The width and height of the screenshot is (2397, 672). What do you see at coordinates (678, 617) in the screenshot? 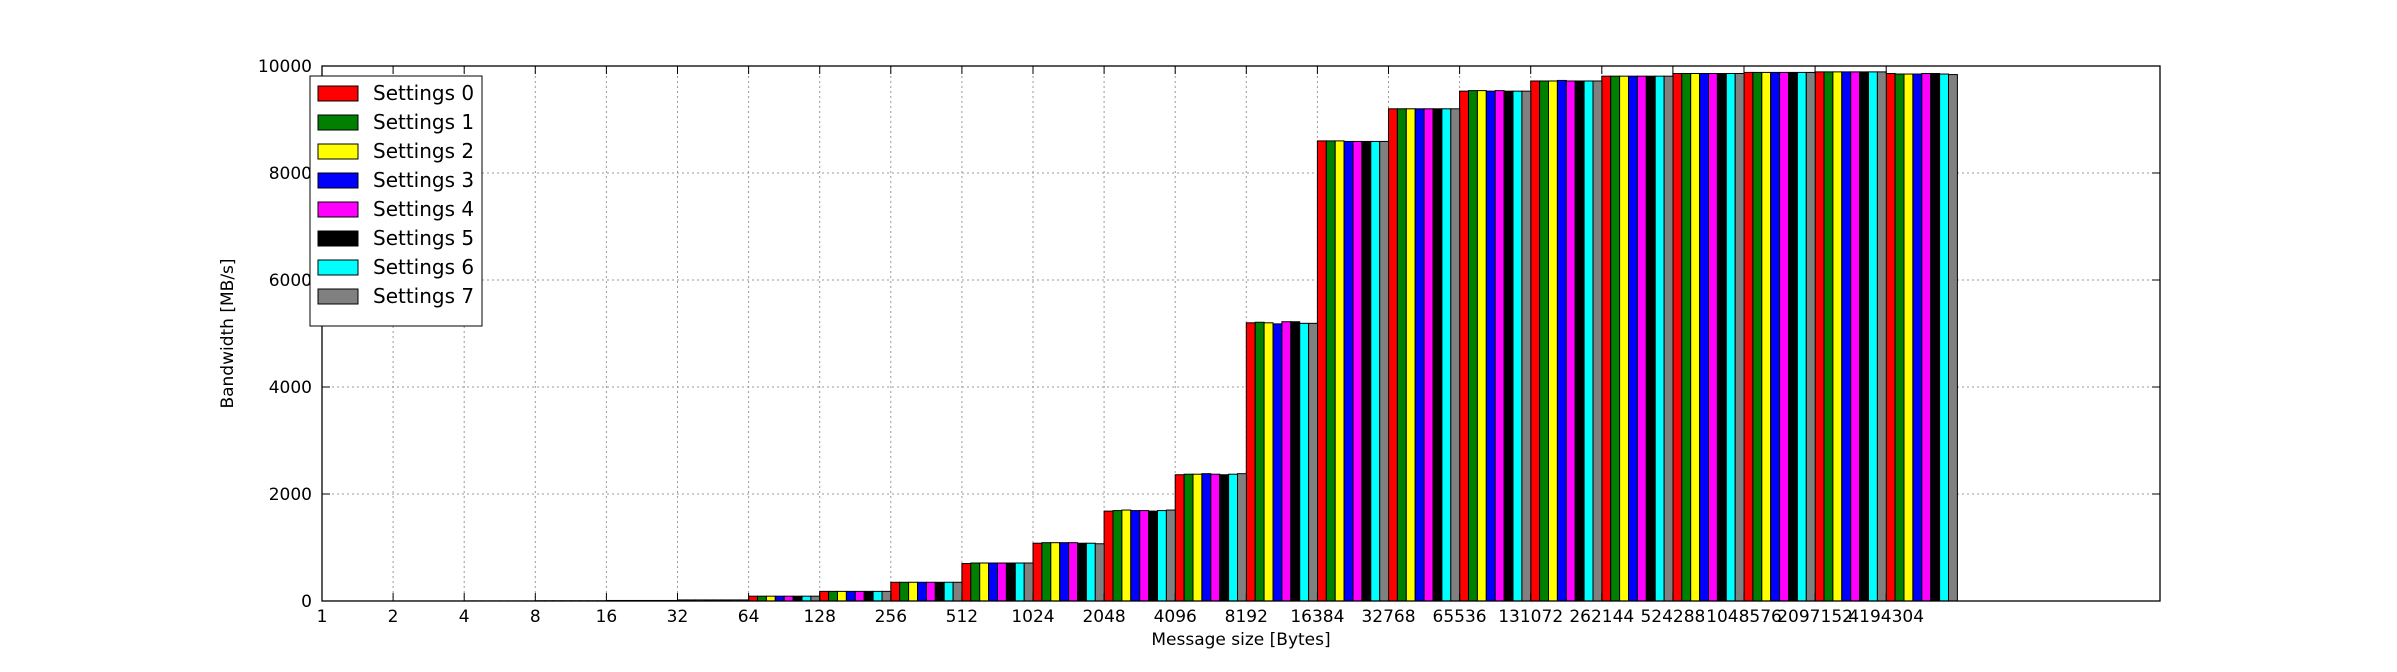
I see `x-tick-label: 32` at bounding box center [678, 617].